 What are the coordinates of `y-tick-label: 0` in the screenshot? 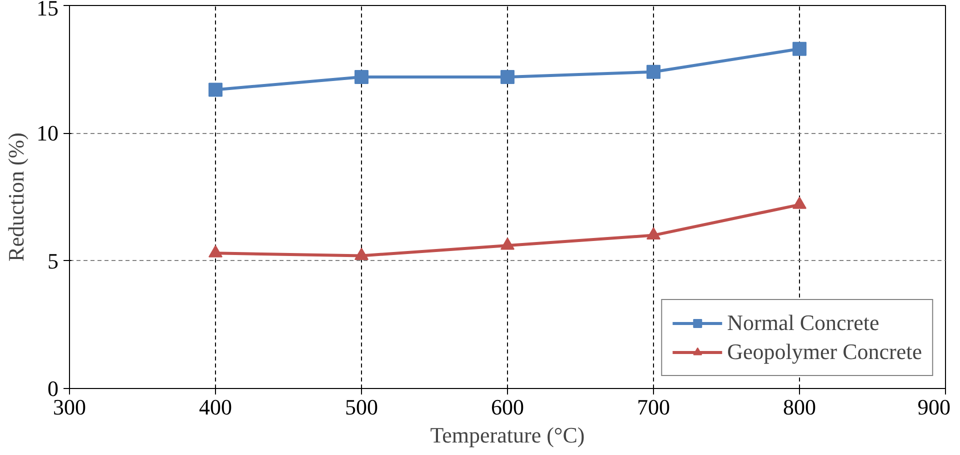 It's located at (53, 388).